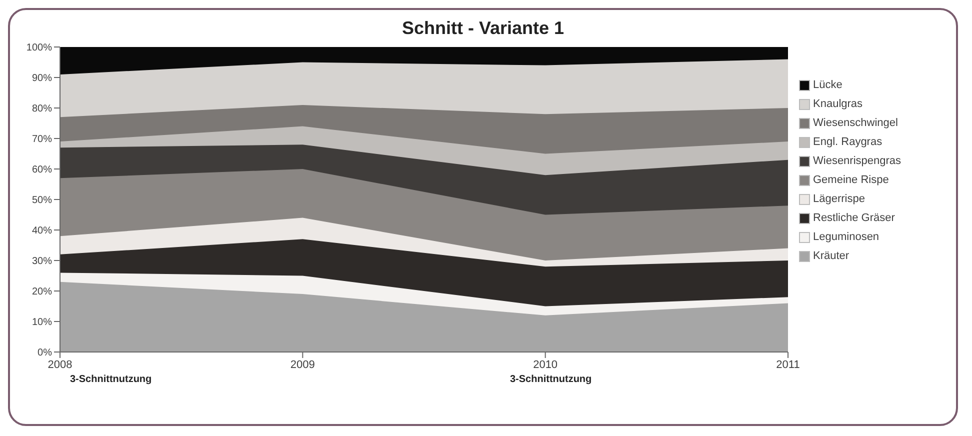  I want to click on y-tick-label: 0%, so click(45, 353).